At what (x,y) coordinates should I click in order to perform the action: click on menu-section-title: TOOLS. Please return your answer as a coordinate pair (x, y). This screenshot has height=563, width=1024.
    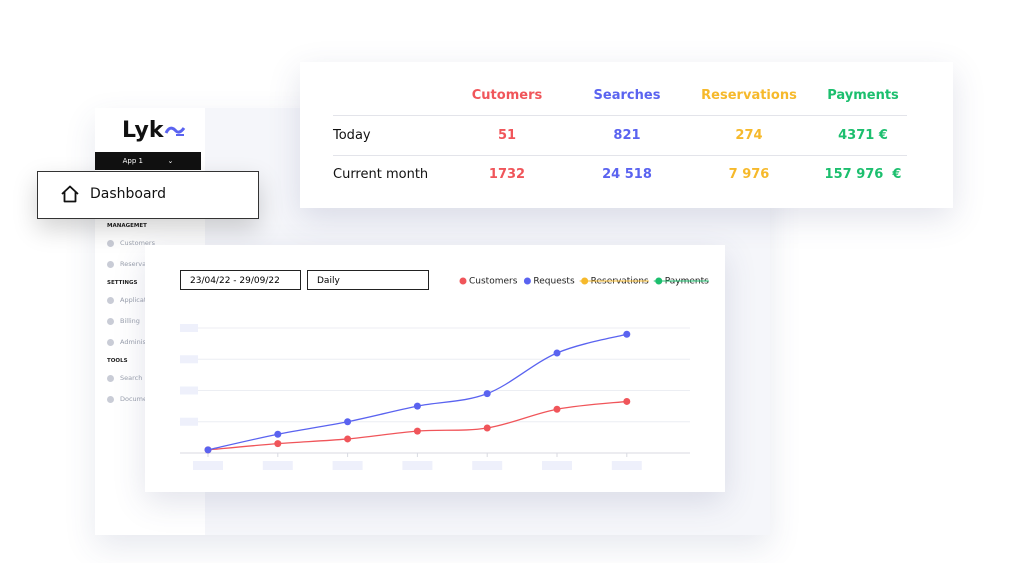
    Looking at the image, I should click on (117, 361).